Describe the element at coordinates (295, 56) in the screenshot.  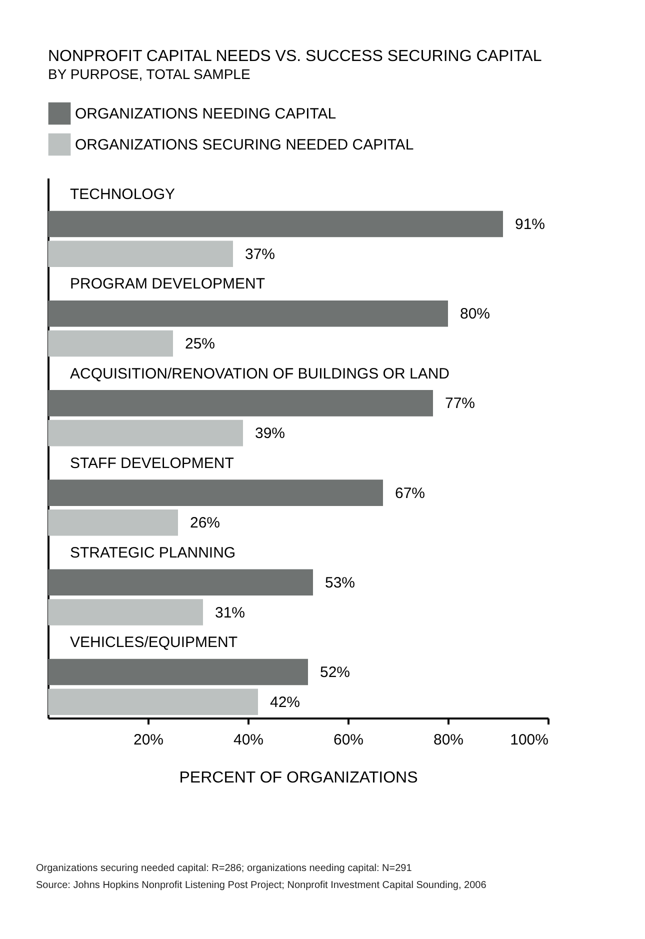
I see `chart-title: NONPROFIT CAPITAL NEEDS VS. SUCCESS SECURING CAPITAL` at that location.